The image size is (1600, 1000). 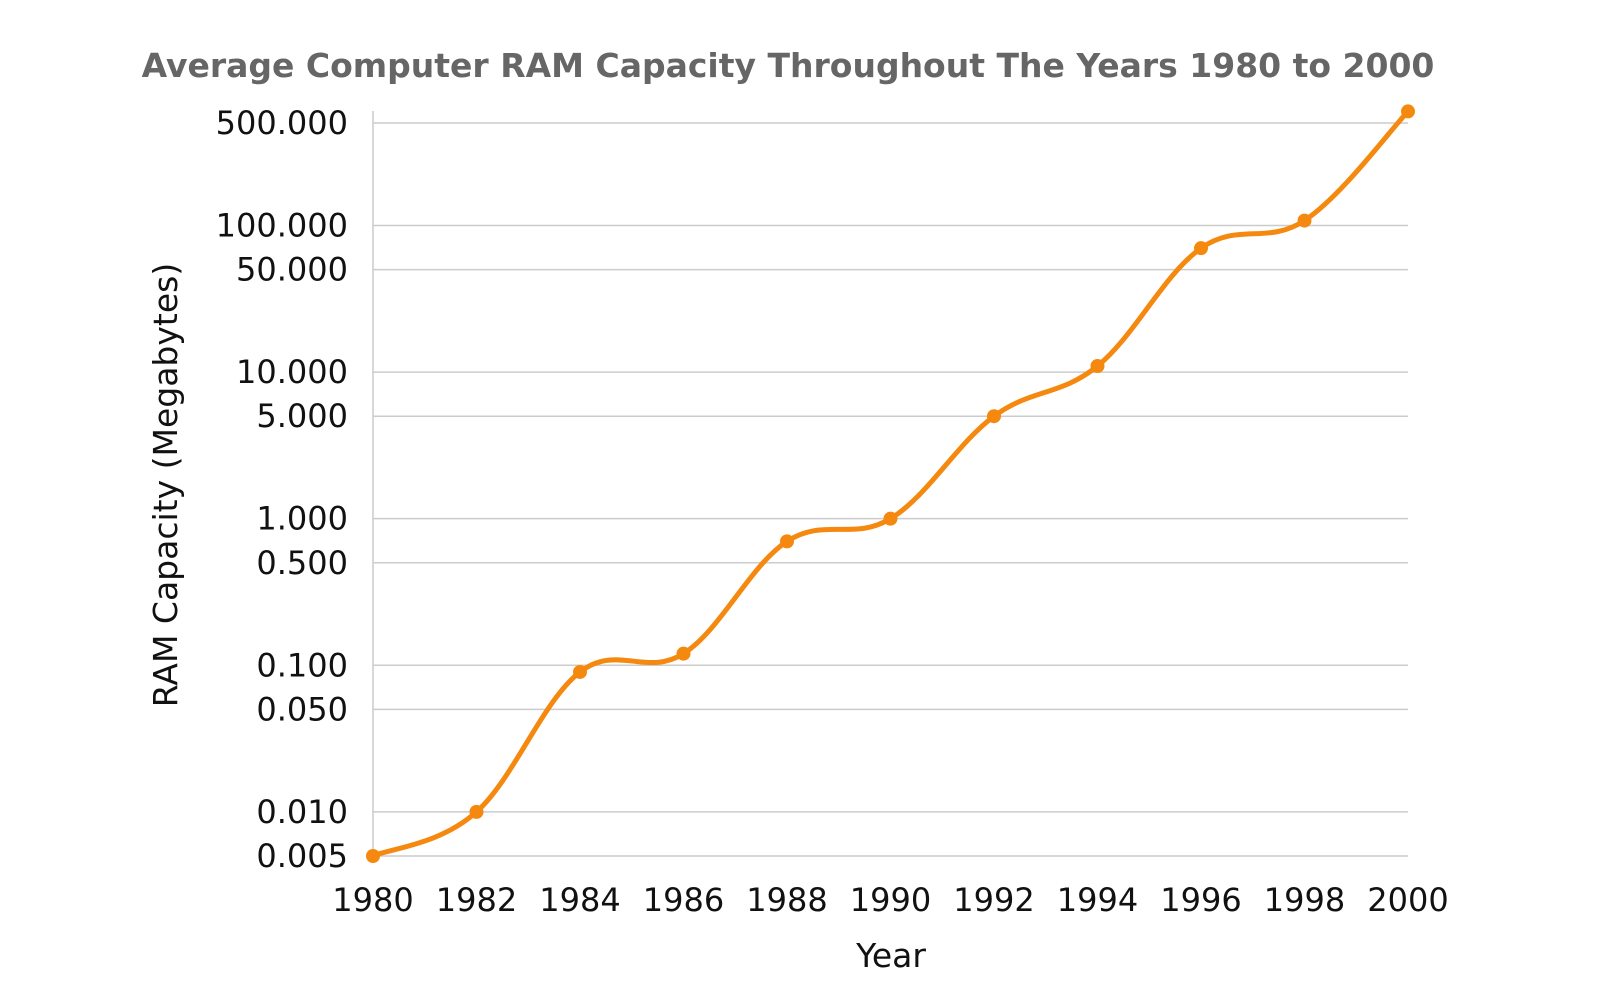 I want to click on y-tick-label: 0.500, so click(x=302, y=563).